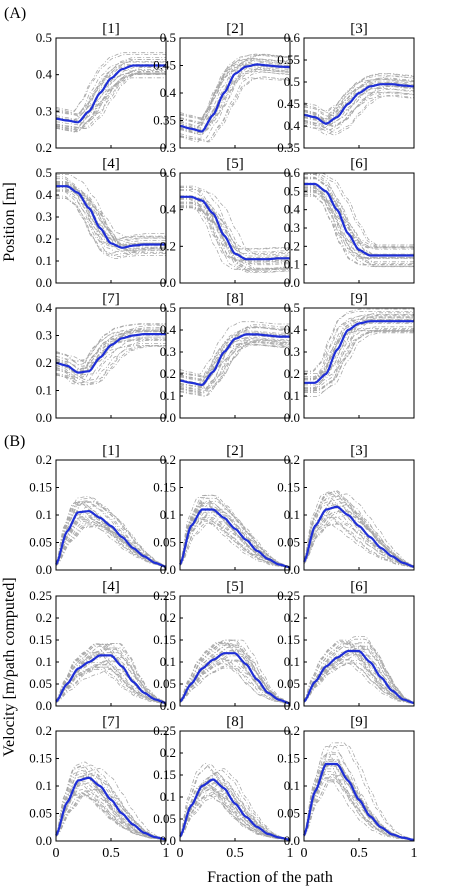 The width and height of the screenshot is (474, 890). Describe the element at coordinates (288, 103) in the screenshot. I see `y-tick-label: 0.45` at that location.